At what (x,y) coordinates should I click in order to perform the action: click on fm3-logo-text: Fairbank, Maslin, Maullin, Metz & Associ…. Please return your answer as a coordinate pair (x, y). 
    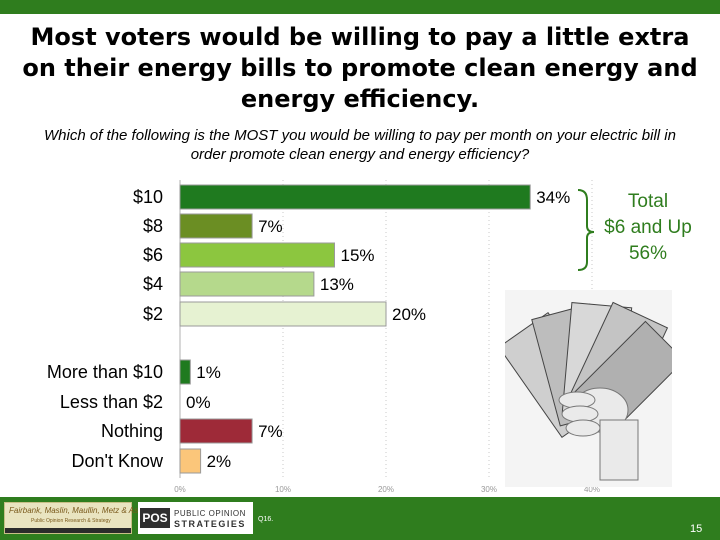
    Looking at the image, I should click on (100, 510).